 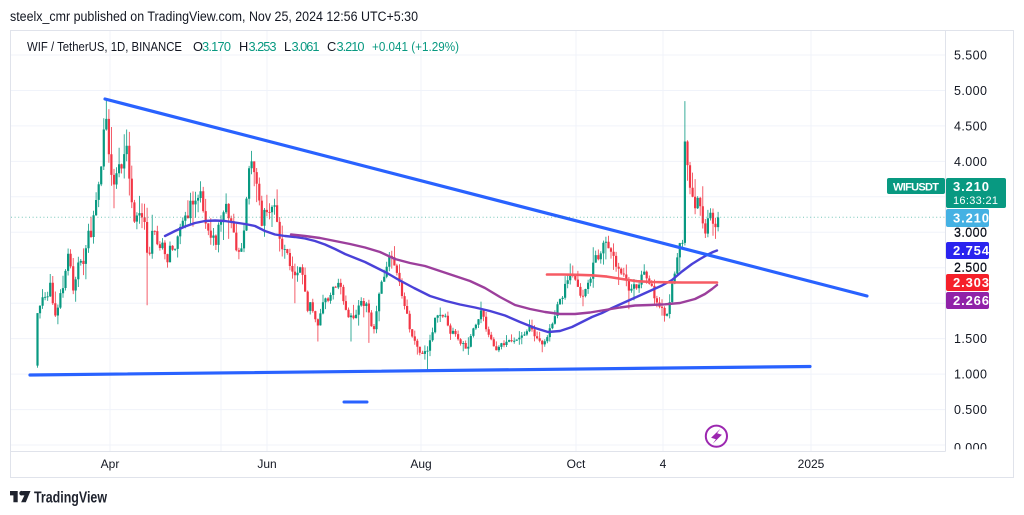 I want to click on svg-text: TradingView, so click(x=71, y=498).